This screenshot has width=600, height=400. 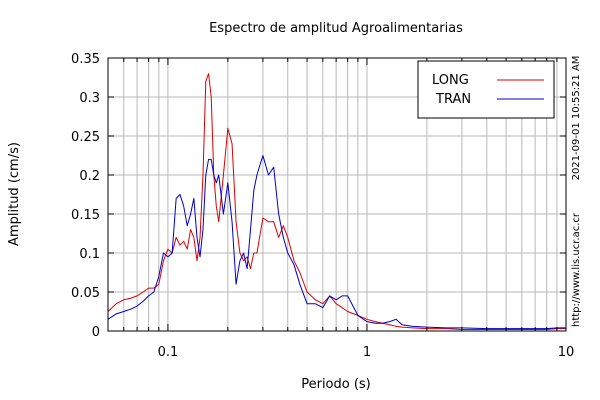 What do you see at coordinates (336, 28) in the screenshot?
I see `chart-title: Espectro de amplitud Agroalimentarias` at bounding box center [336, 28].